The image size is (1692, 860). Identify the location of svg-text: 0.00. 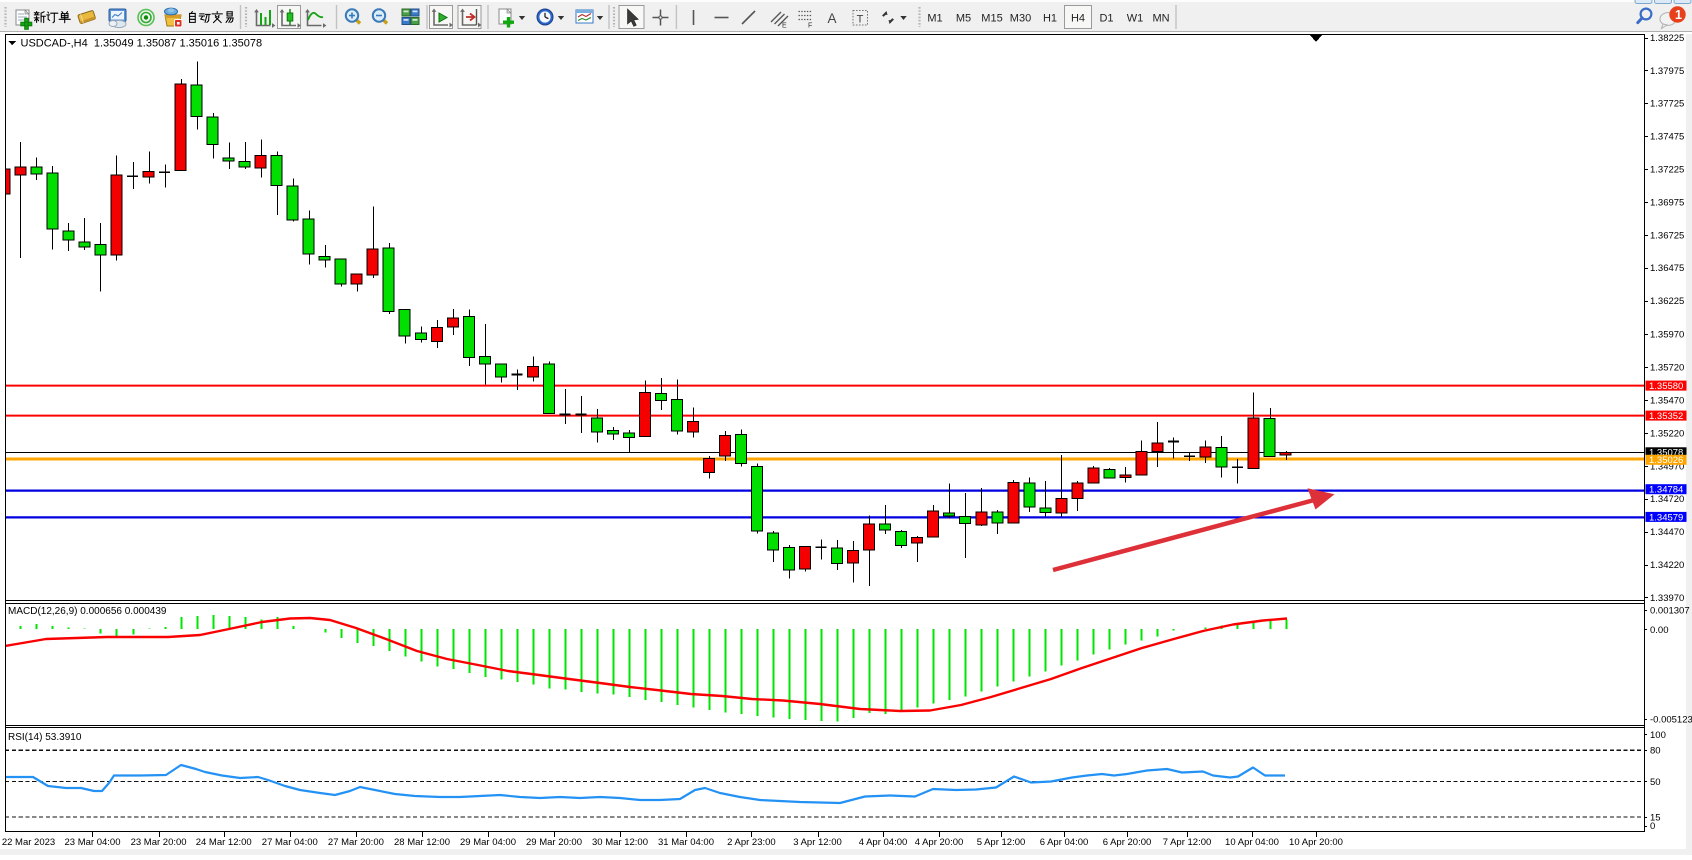
(1659, 630).